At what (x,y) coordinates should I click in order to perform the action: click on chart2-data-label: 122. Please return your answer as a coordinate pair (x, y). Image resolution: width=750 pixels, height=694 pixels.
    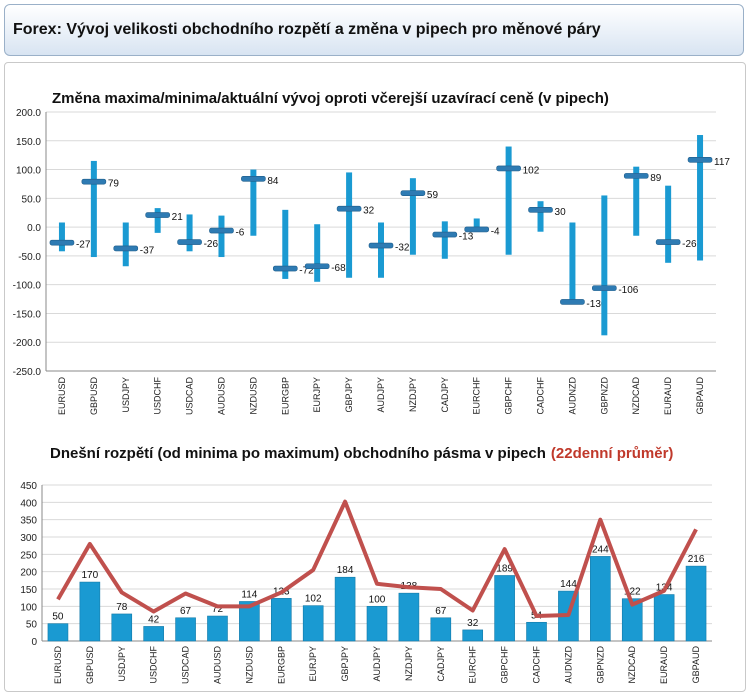
    Looking at the image, I should click on (632, 592).